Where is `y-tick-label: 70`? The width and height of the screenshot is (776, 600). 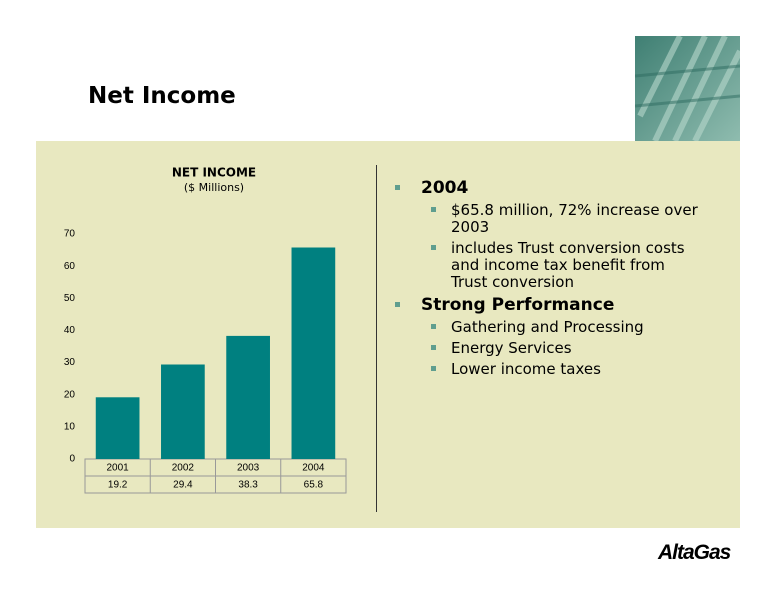 y-tick-label: 70 is located at coordinates (70, 234).